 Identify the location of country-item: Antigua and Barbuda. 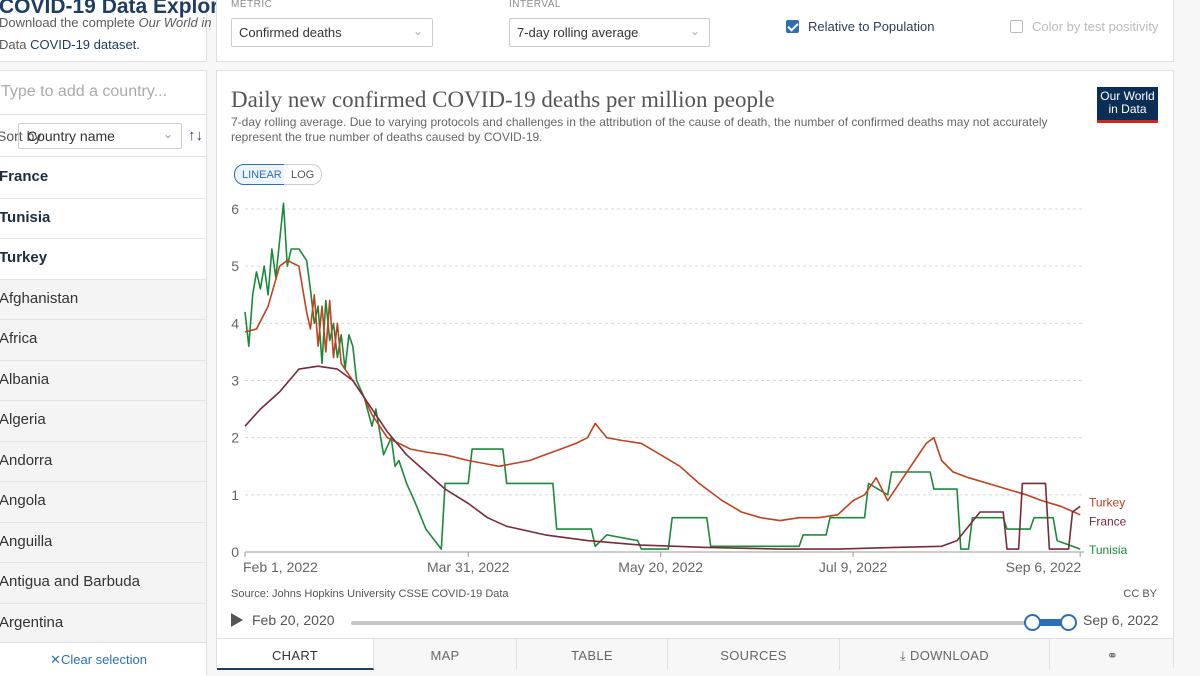
(103, 583).